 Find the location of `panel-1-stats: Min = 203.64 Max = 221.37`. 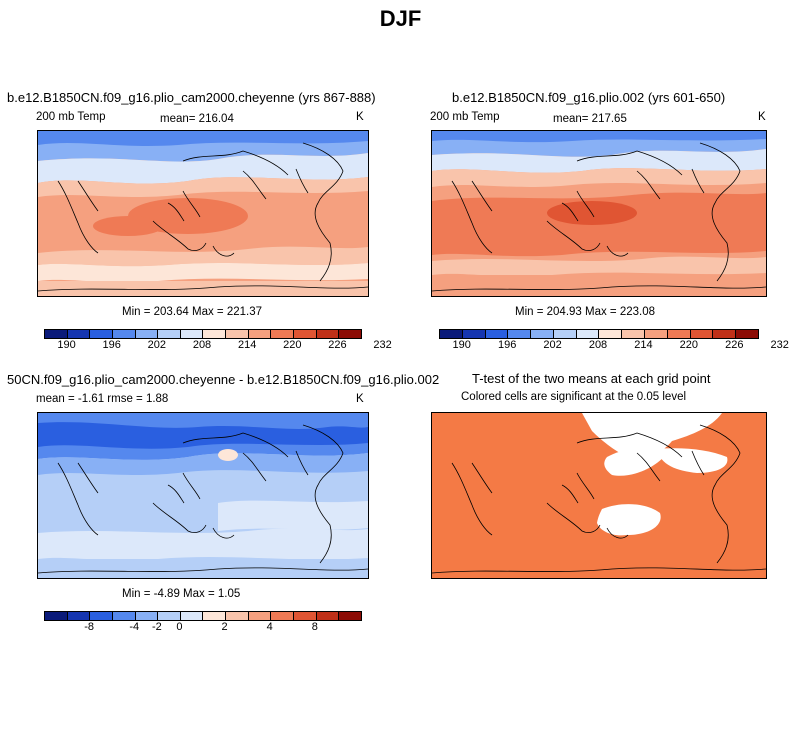

panel-1-stats: Min = 203.64 Max = 221.37 is located at coordinates (192, 312).